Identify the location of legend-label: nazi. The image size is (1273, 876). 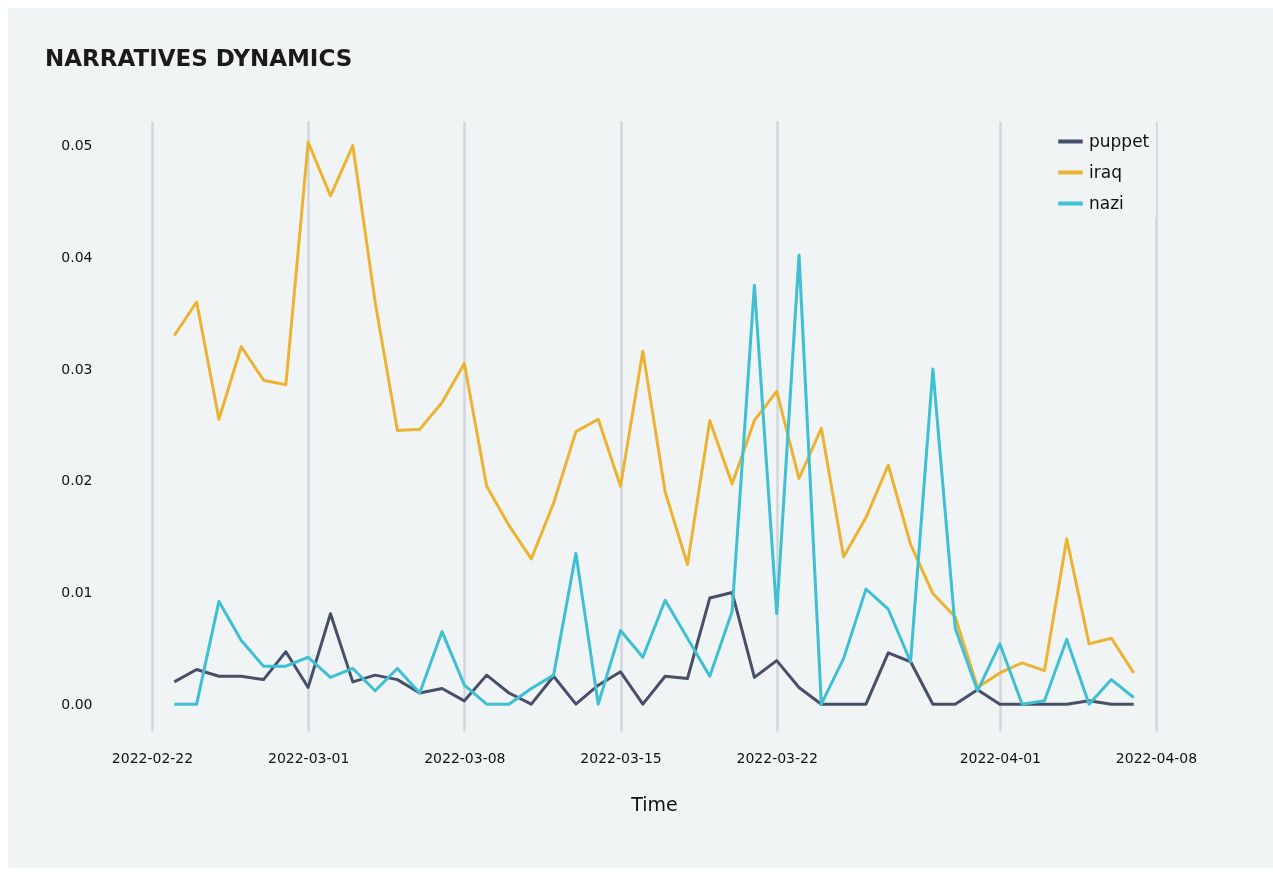
(1106, 202).